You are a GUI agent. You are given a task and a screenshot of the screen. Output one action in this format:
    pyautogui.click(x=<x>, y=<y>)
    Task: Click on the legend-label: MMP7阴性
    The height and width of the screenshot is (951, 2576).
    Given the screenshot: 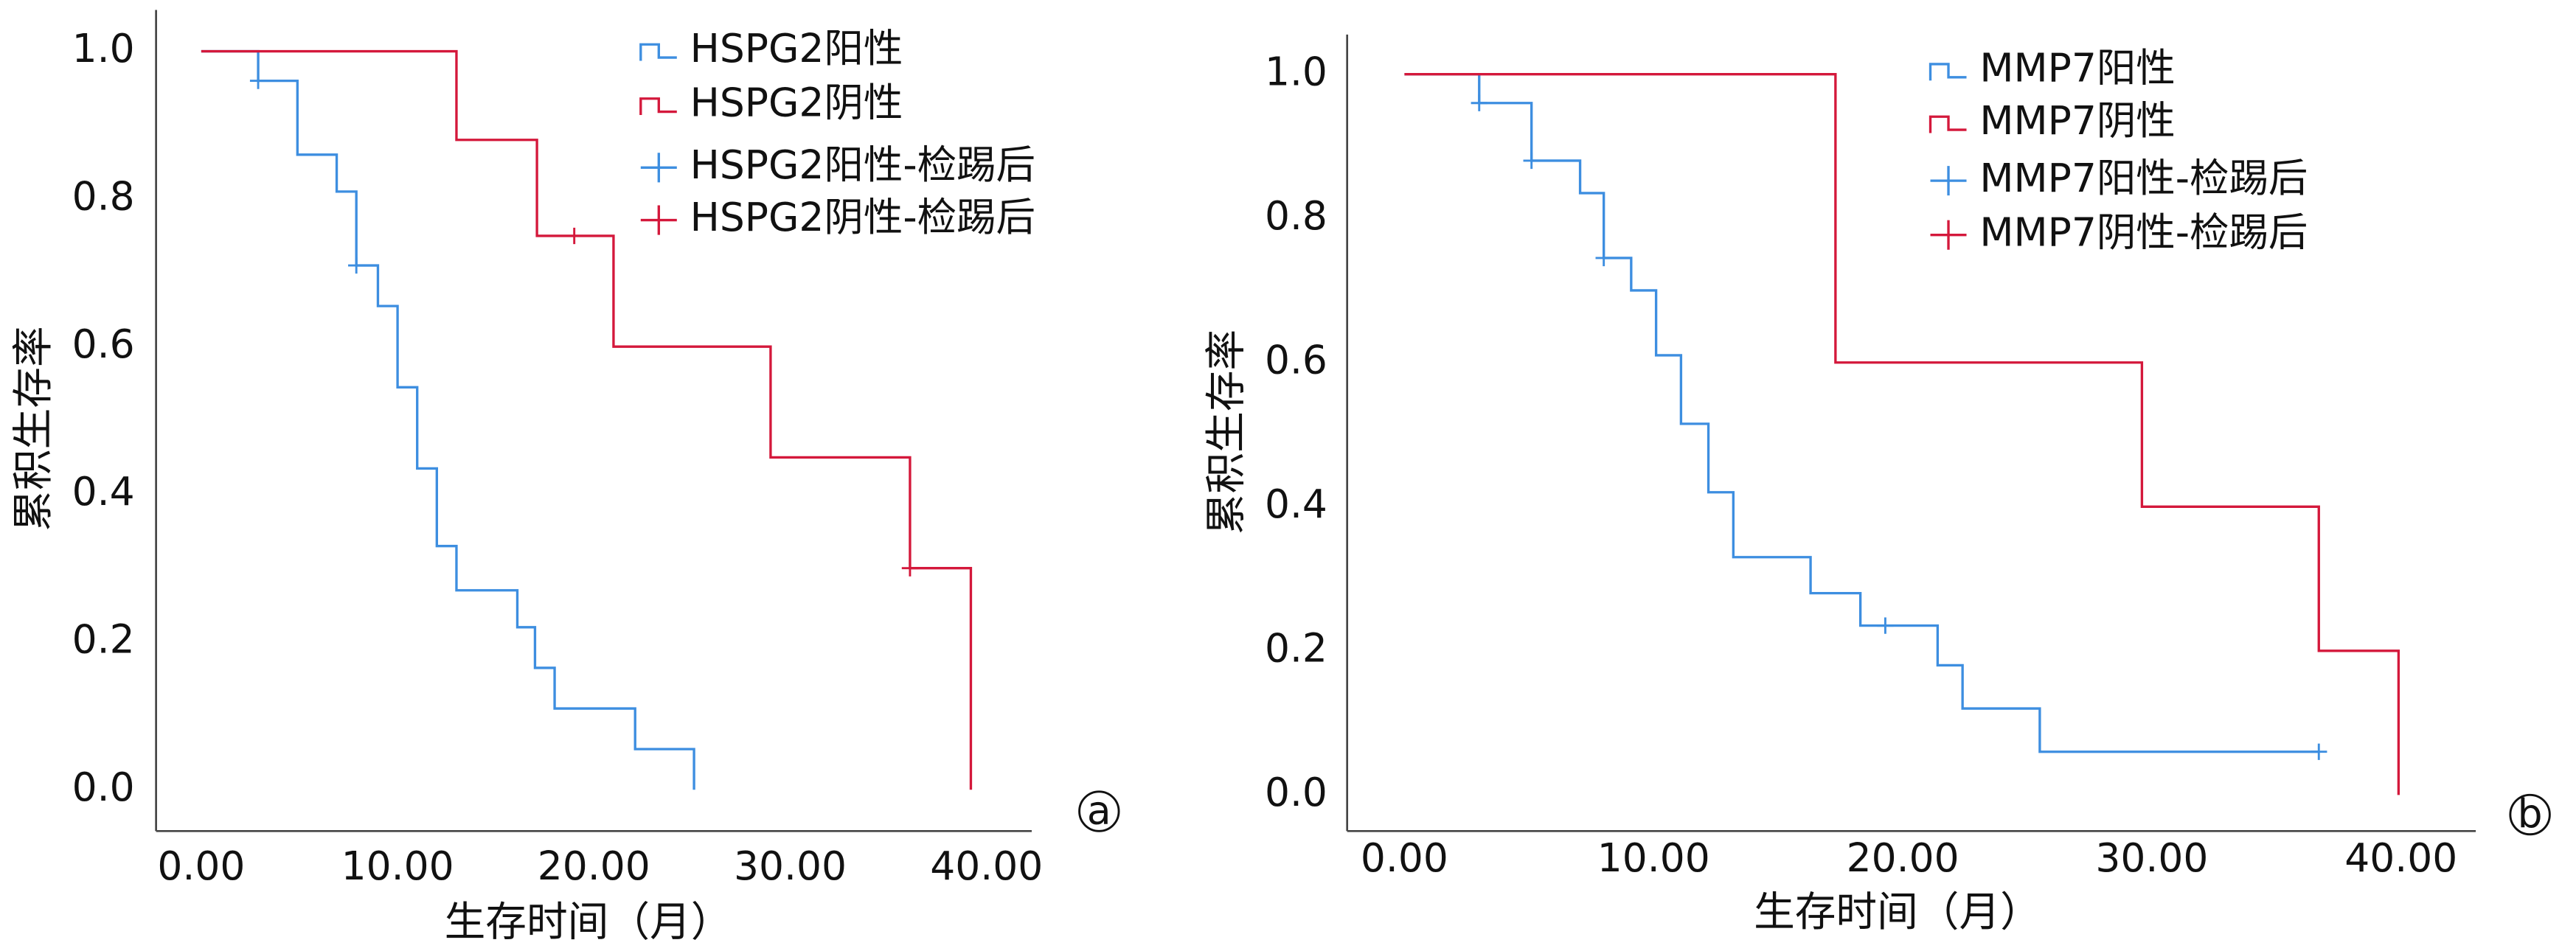 What is the action you would take?
    pyautogui.click(x=2077, y=120)
    